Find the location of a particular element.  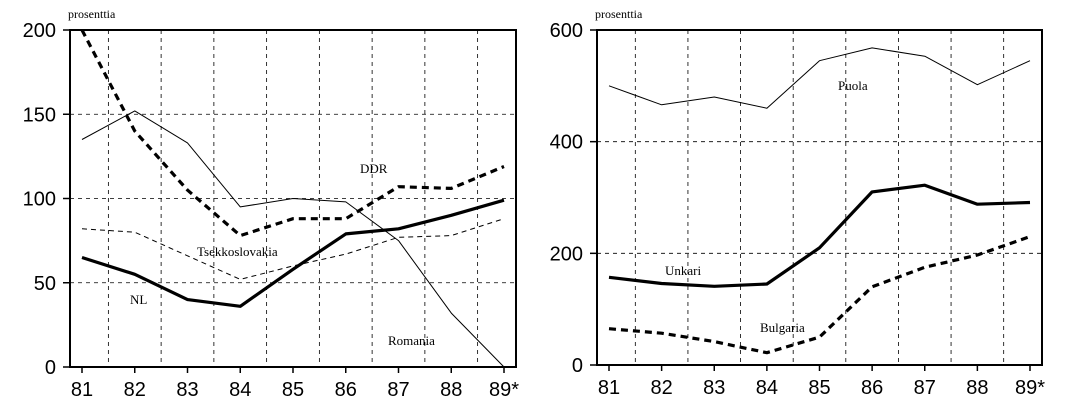

series-line-bulgaria is located at coordinates (819, 295).